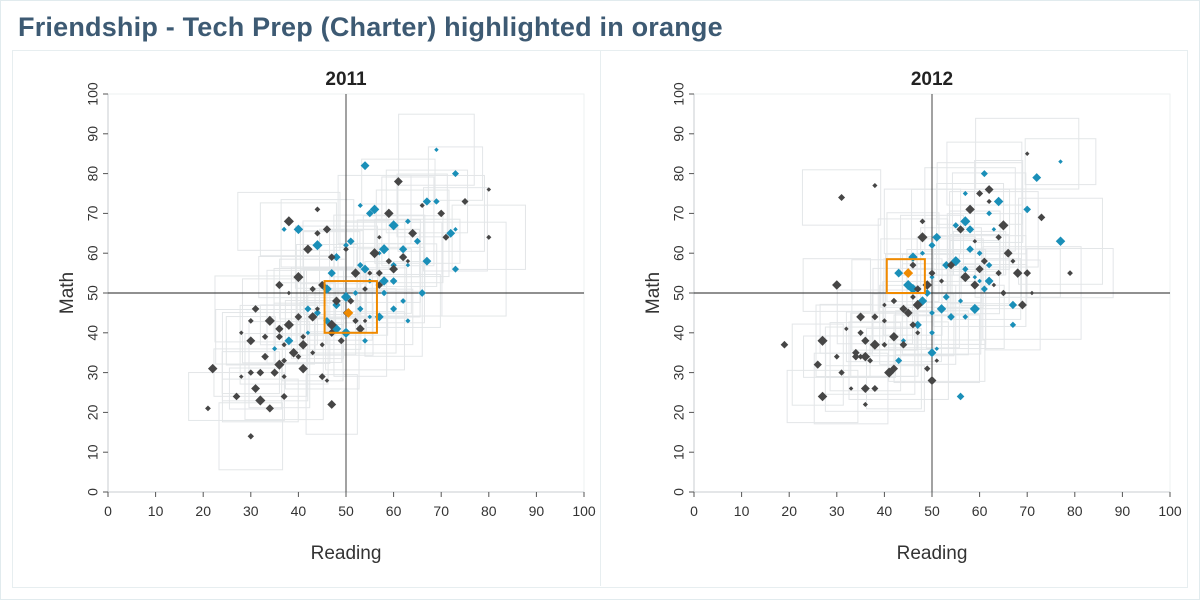  I want to click on x-tick-label: 60, so click(980, 511).